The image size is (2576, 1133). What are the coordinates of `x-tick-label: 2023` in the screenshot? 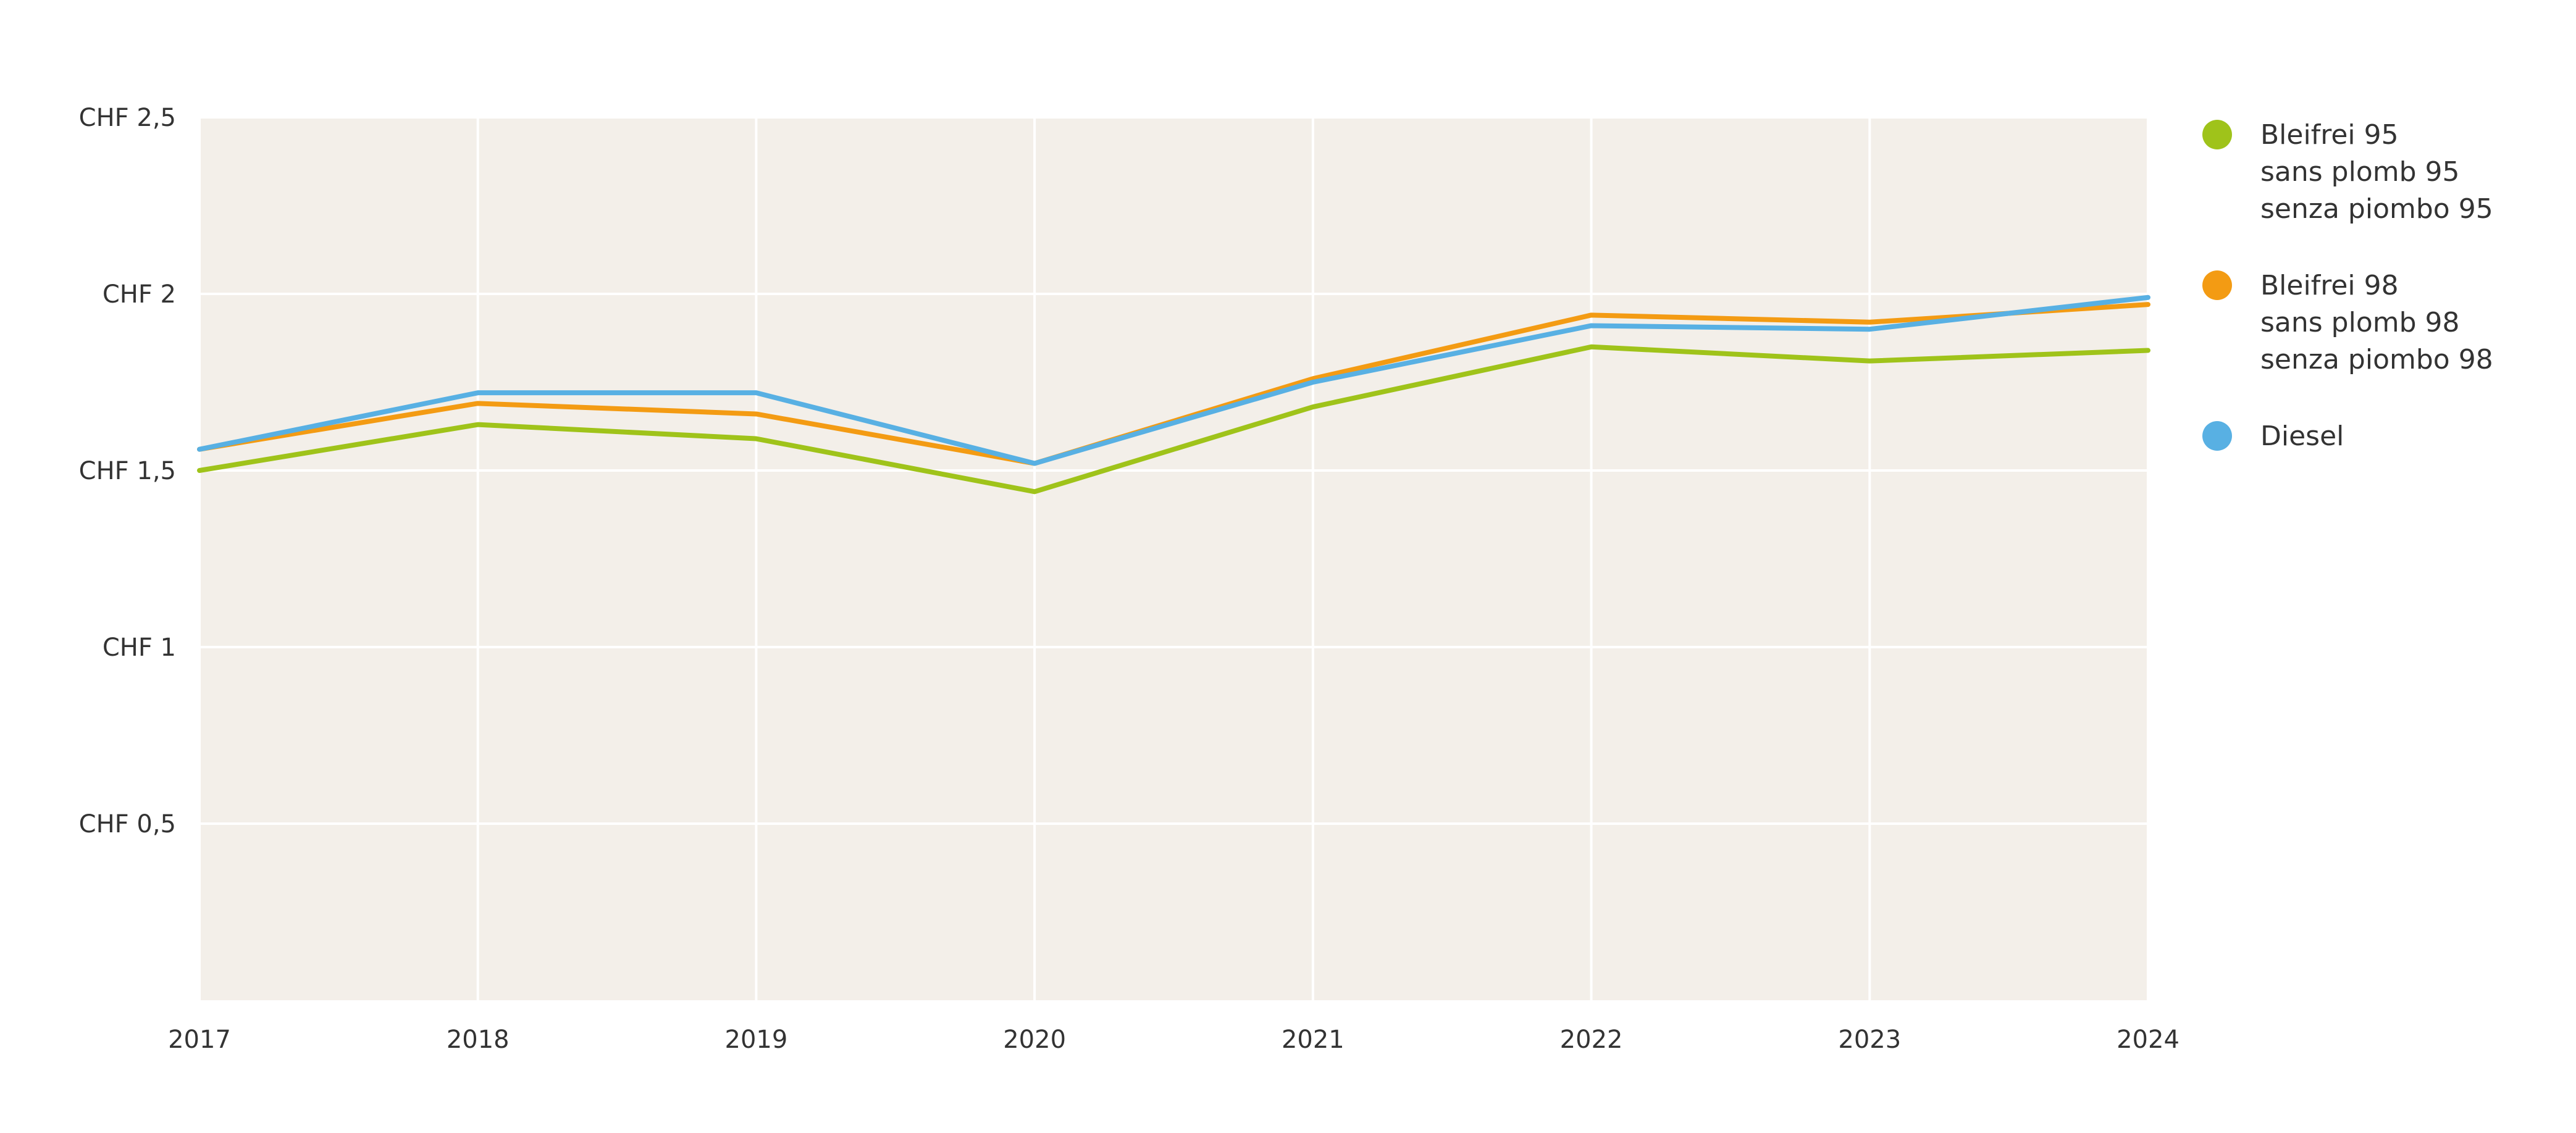 It's located at (1869, 1040).